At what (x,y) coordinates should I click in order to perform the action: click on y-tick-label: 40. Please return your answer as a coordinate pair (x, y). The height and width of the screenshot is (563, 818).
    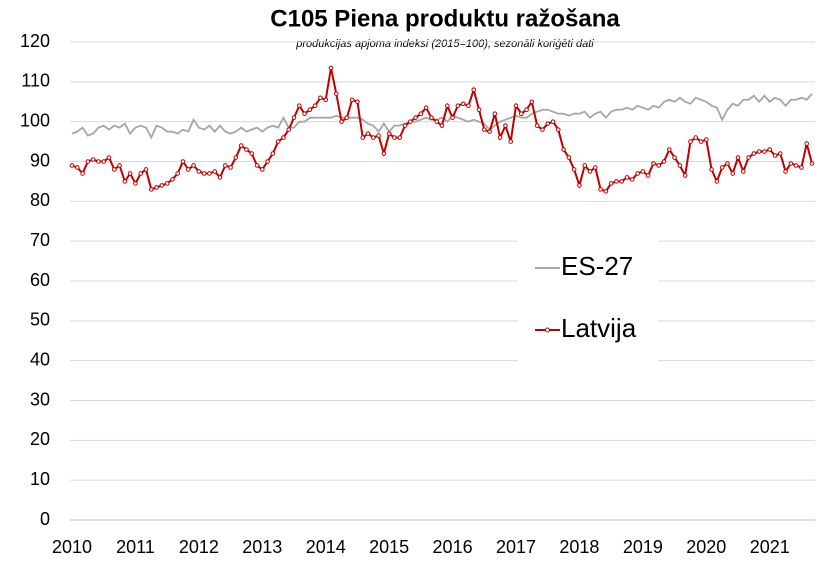
    Looking at the image, I should click on (40, 359).